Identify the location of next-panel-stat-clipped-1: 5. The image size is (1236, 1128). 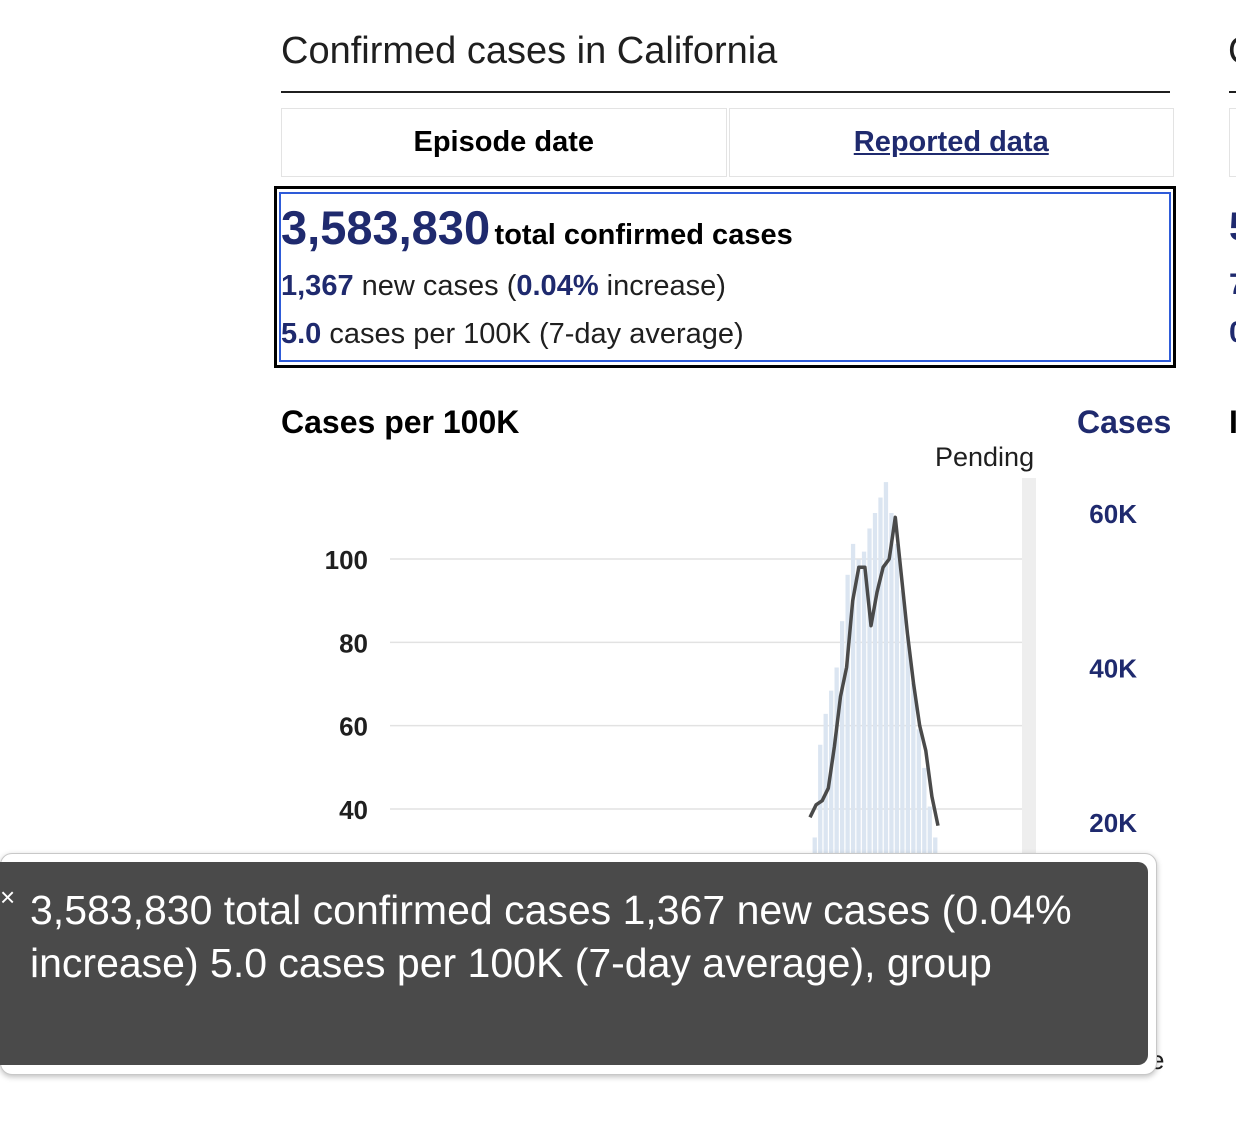
(1232, 227).